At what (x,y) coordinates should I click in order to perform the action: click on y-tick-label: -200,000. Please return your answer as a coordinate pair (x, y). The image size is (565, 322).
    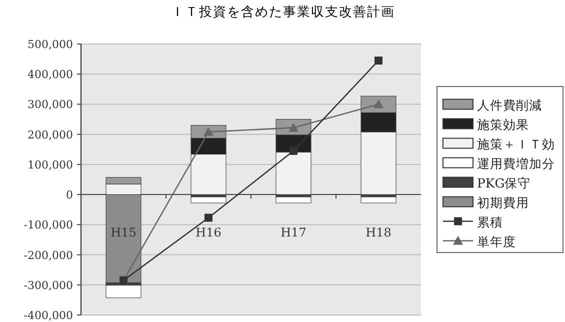
    Looking at the image, I should click on (48, 255).